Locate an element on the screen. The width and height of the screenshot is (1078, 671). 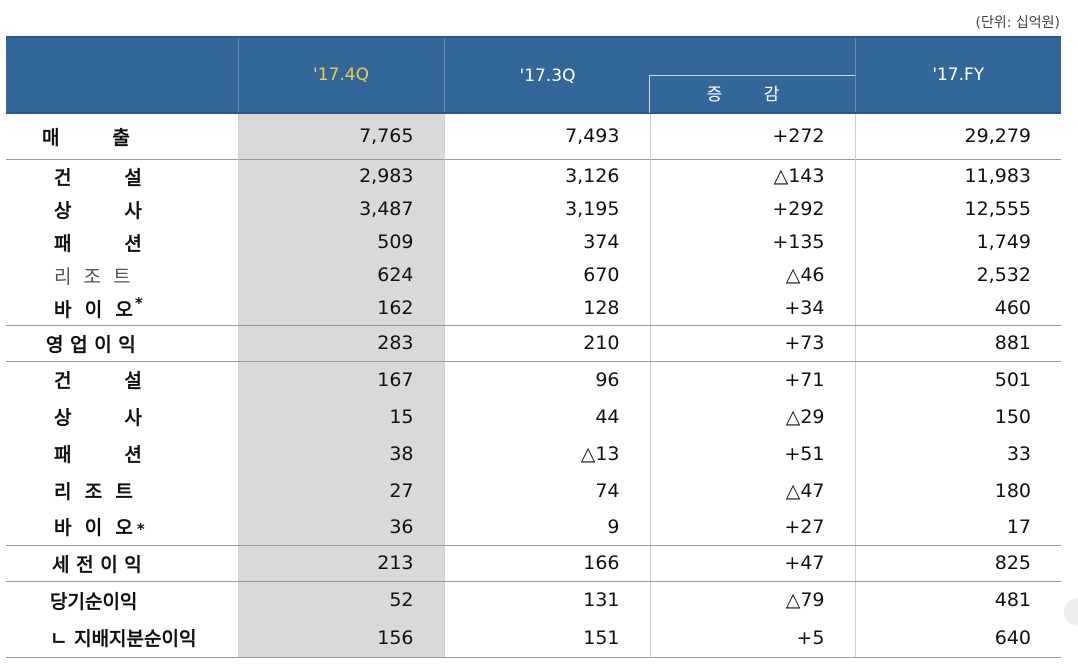
cell-17-4q: 52 is located at coordinates (340, 600).